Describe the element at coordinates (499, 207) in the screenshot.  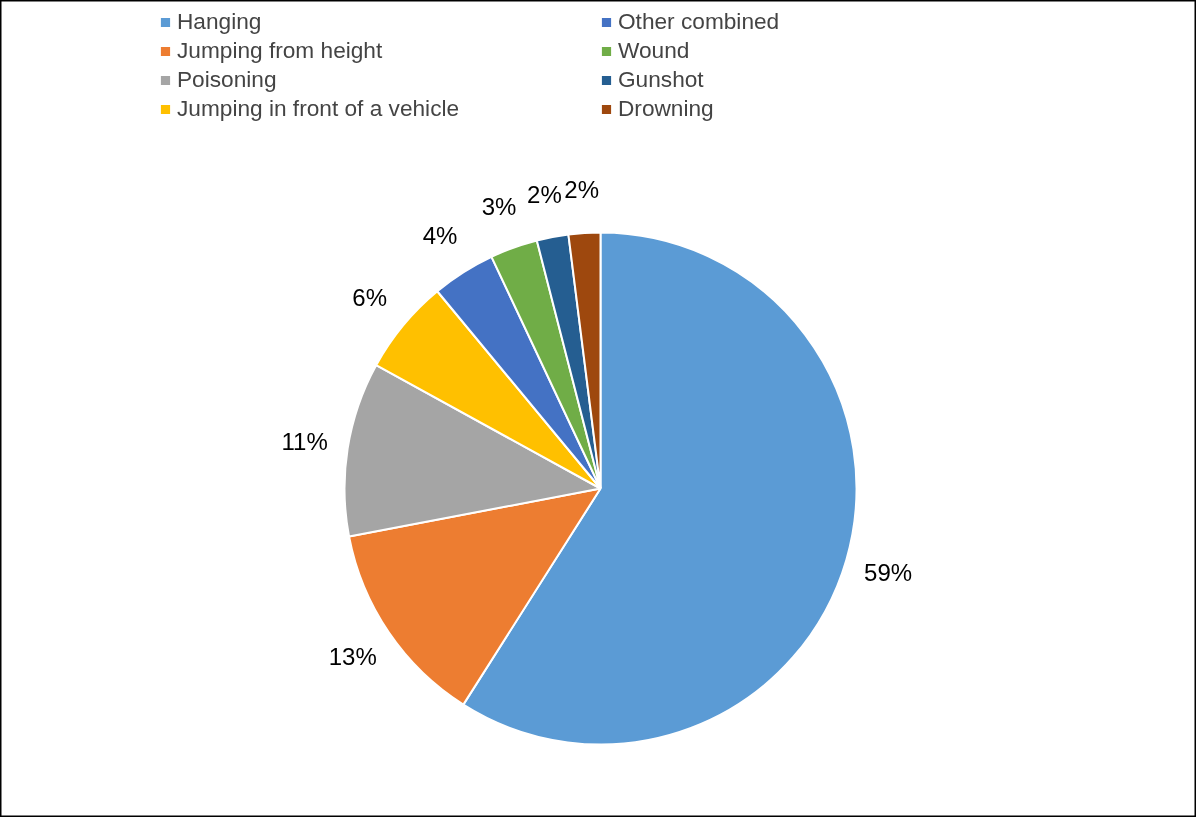
I see `data-label: 3%` at that location.